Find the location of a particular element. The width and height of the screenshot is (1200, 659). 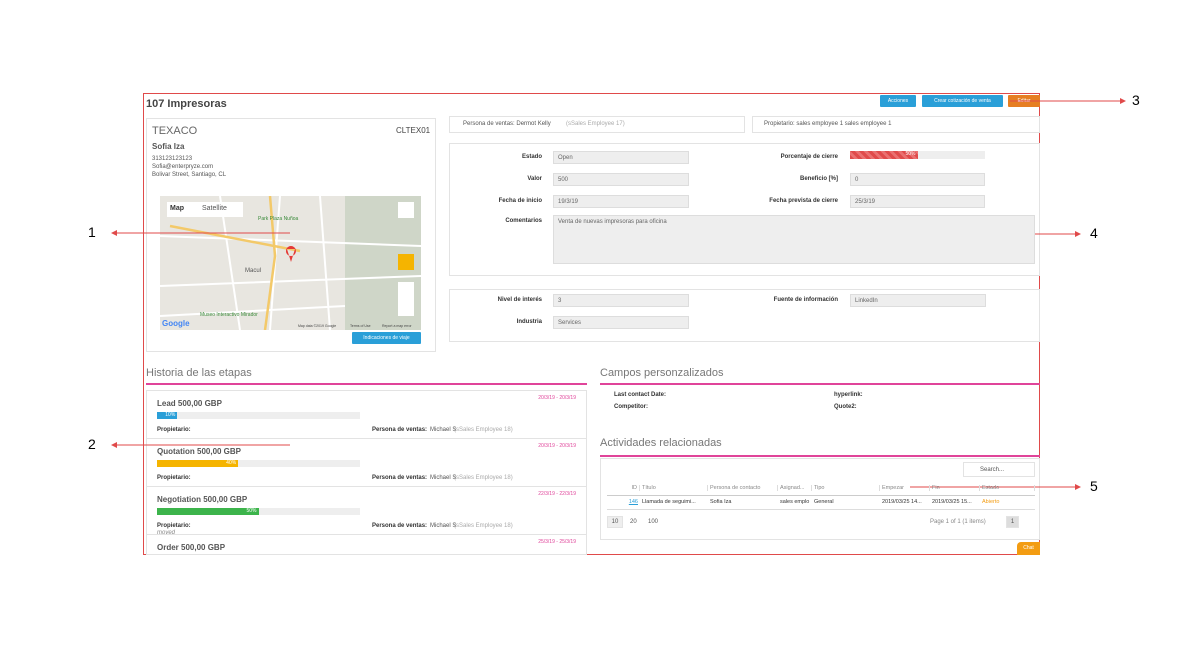

stage-track: 50% is located at coordinates (258, 511).